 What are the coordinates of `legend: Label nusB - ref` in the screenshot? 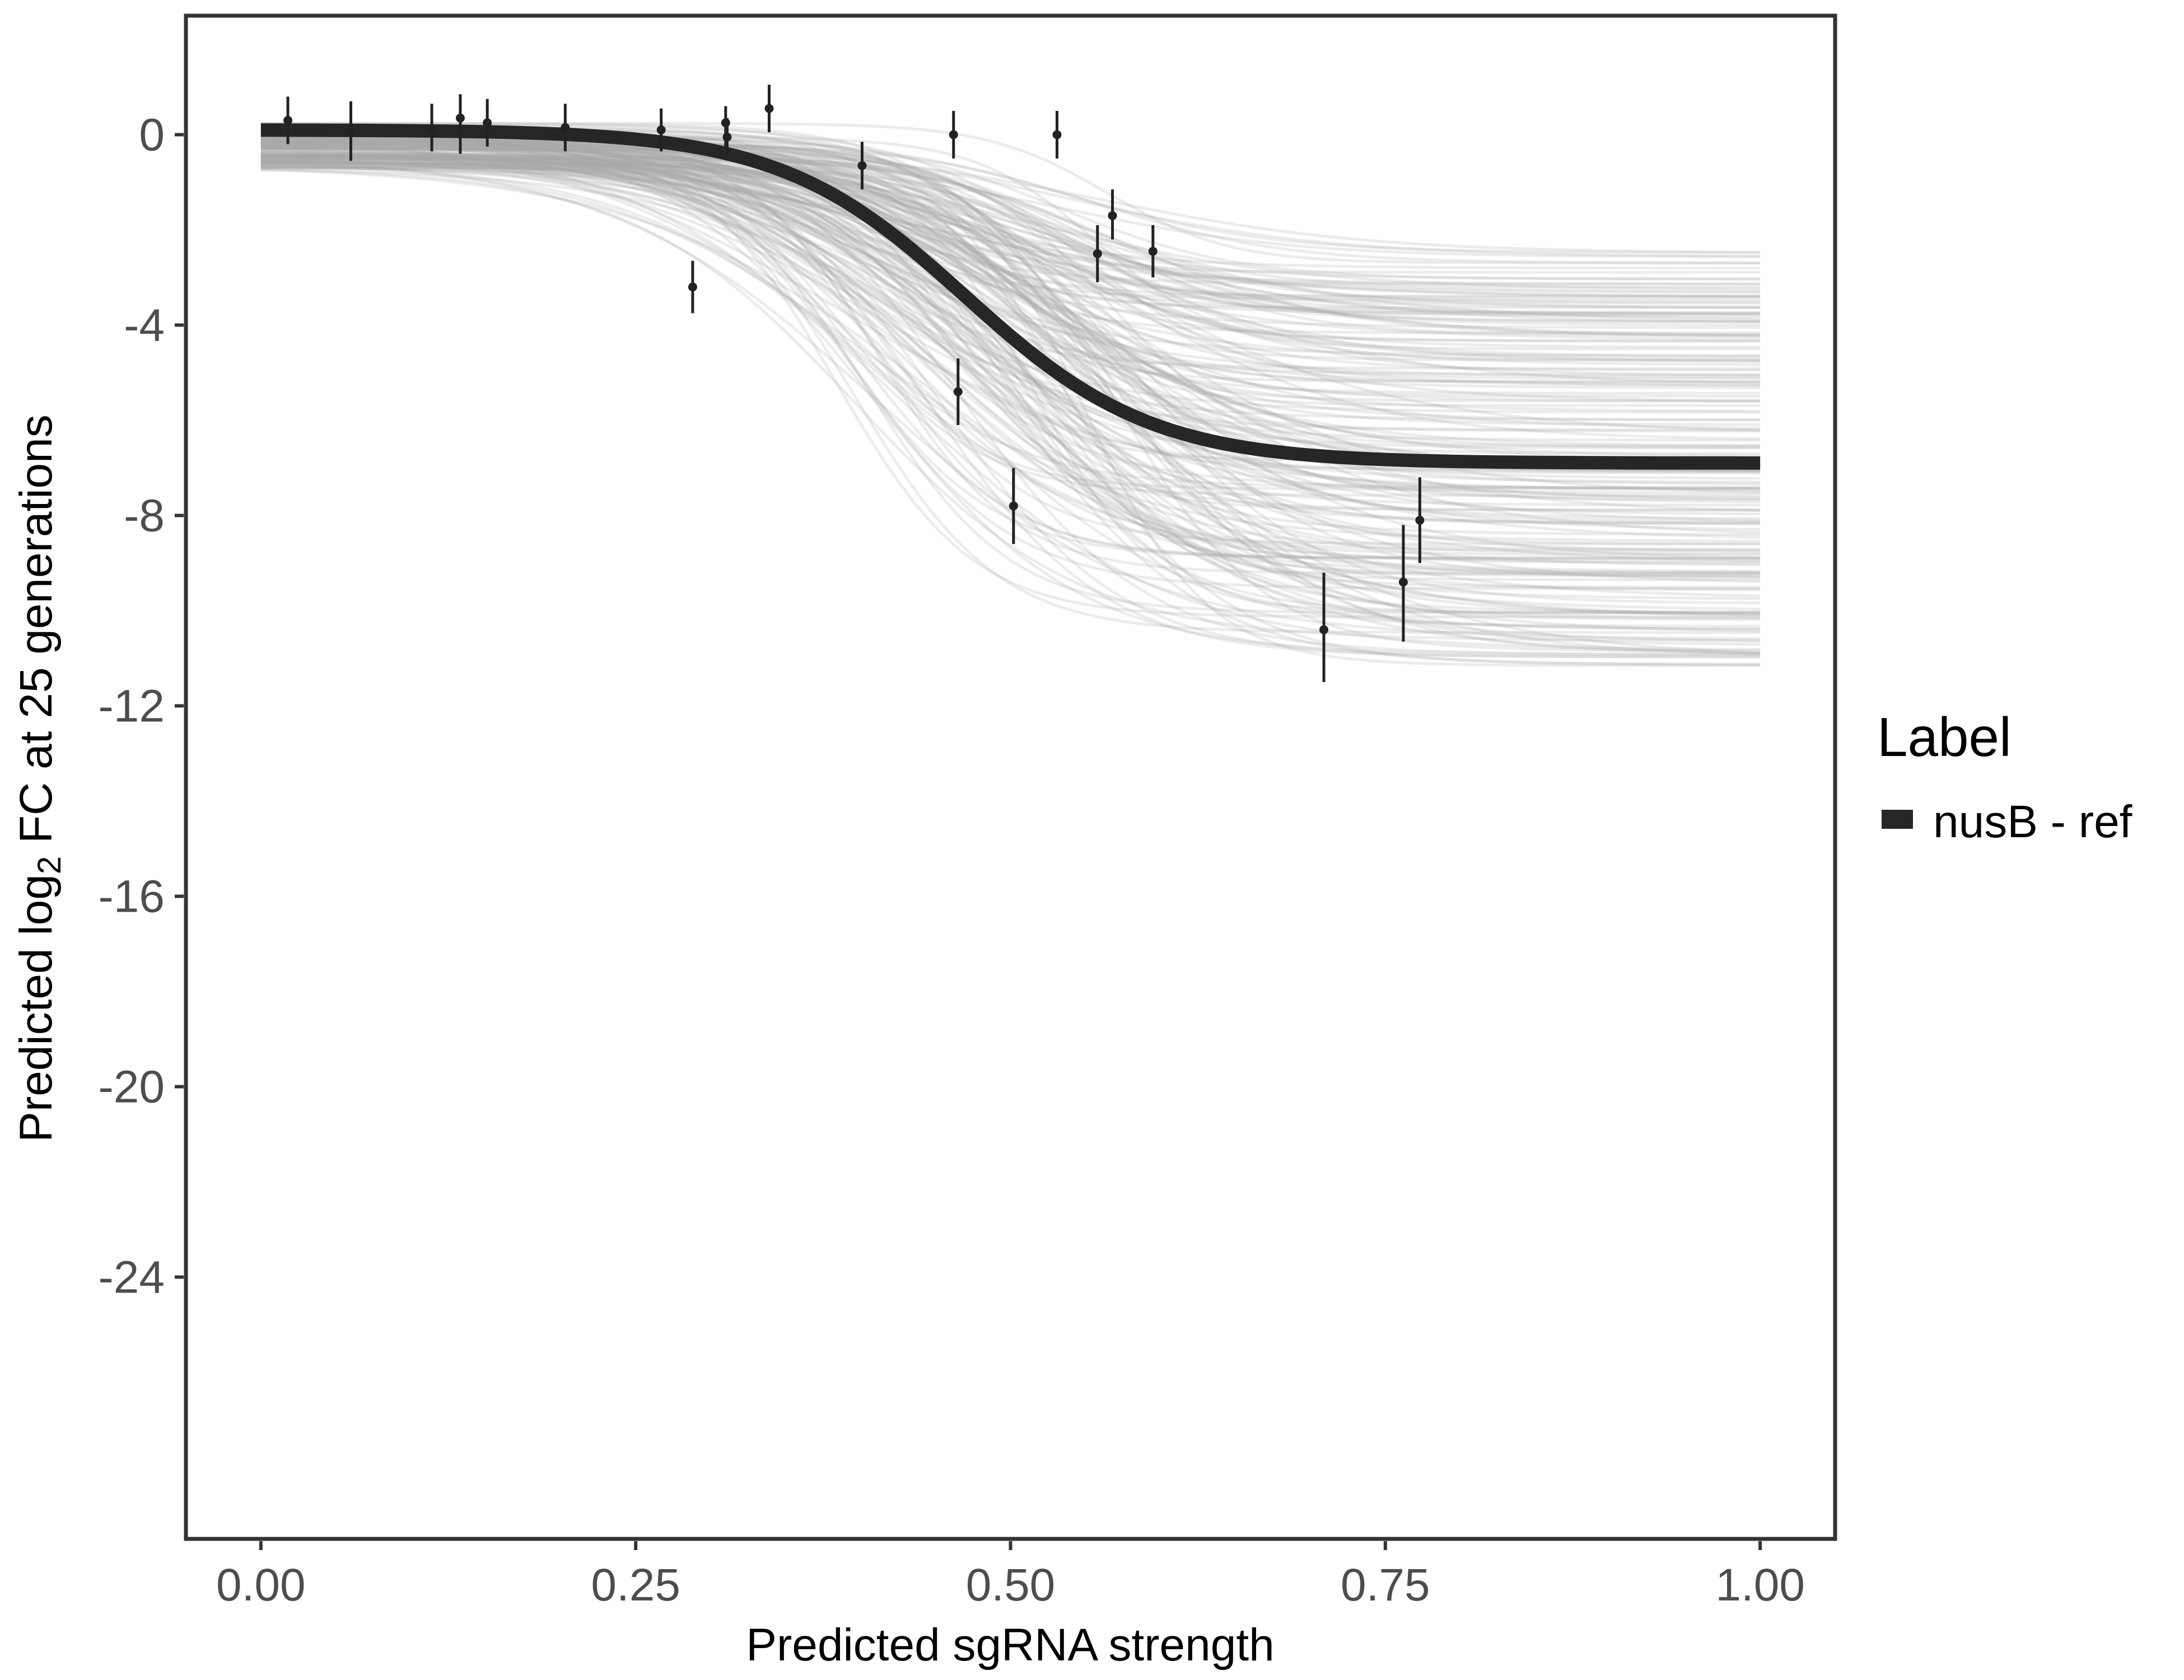 It's located at (2005, 777).